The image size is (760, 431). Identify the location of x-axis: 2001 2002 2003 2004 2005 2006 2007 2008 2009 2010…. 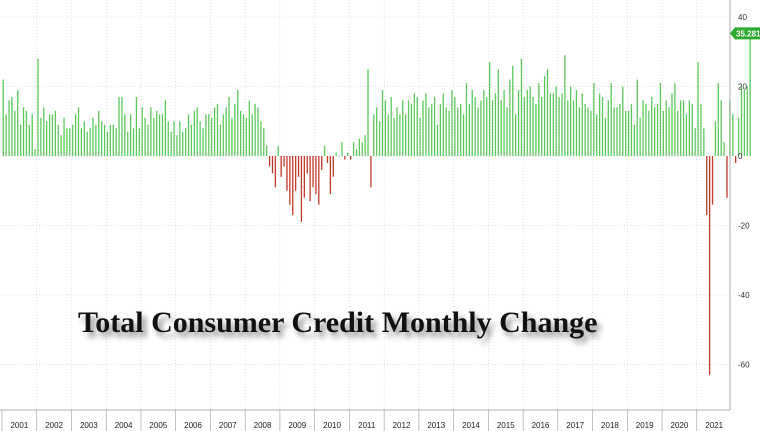
(365, 420).